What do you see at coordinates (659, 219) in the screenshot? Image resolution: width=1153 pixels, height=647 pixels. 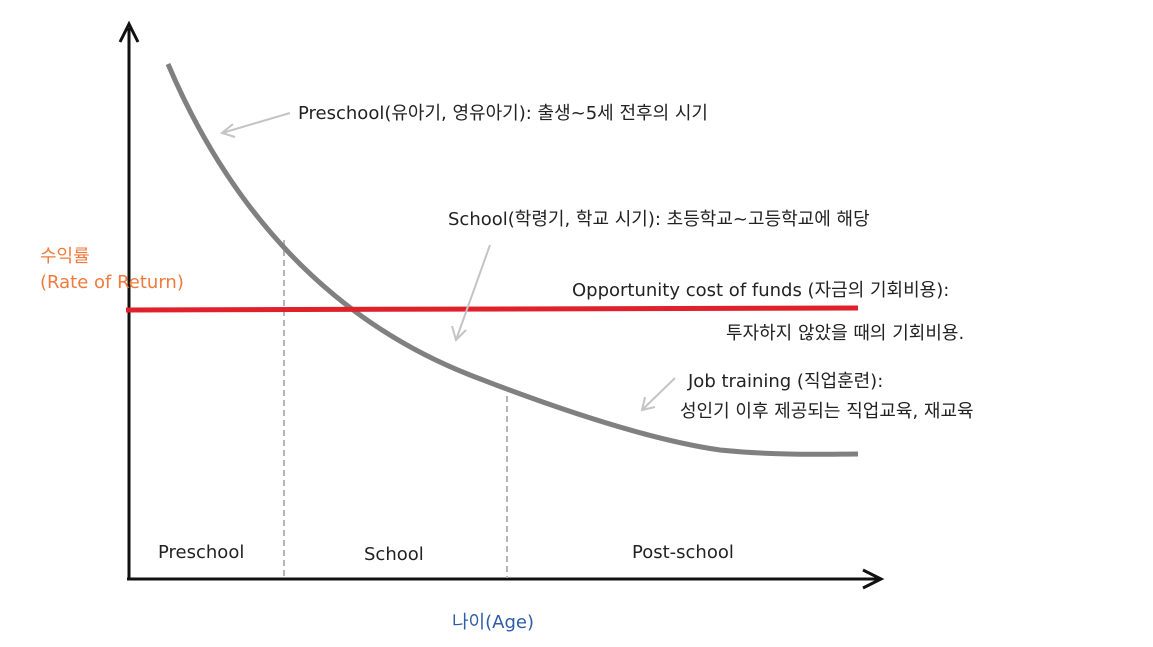 I see `annotation-school: School(학령기, 학교 시기): 초등학교~고등학교에 해당` at bounding box center [659, 219].